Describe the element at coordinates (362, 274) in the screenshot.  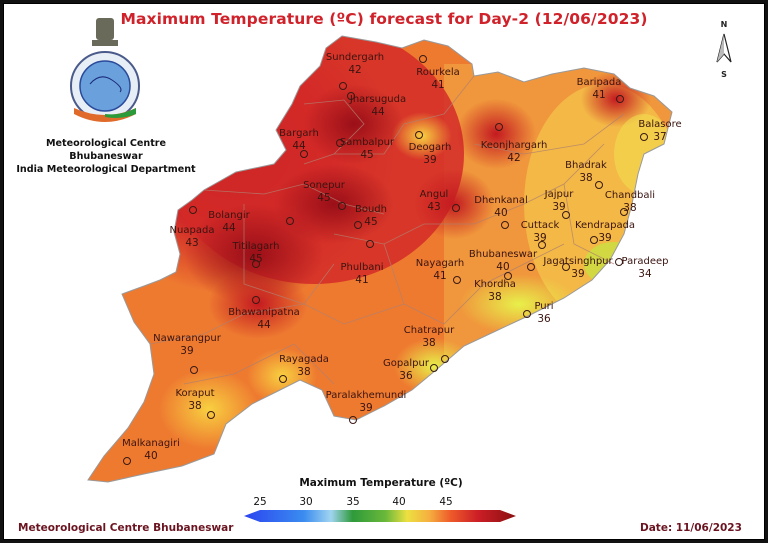
I see `station-label-phulbani: Phulbani 41` at that location.